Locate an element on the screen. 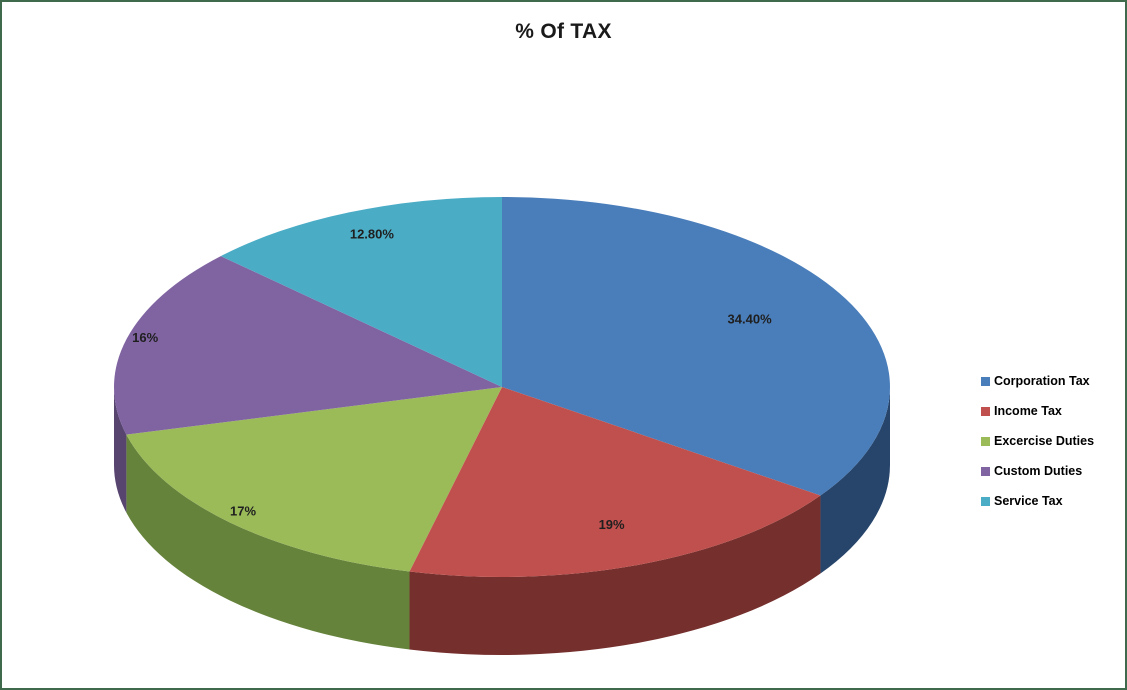  pie-slice-income-tax is located at coordinates (615, 482).